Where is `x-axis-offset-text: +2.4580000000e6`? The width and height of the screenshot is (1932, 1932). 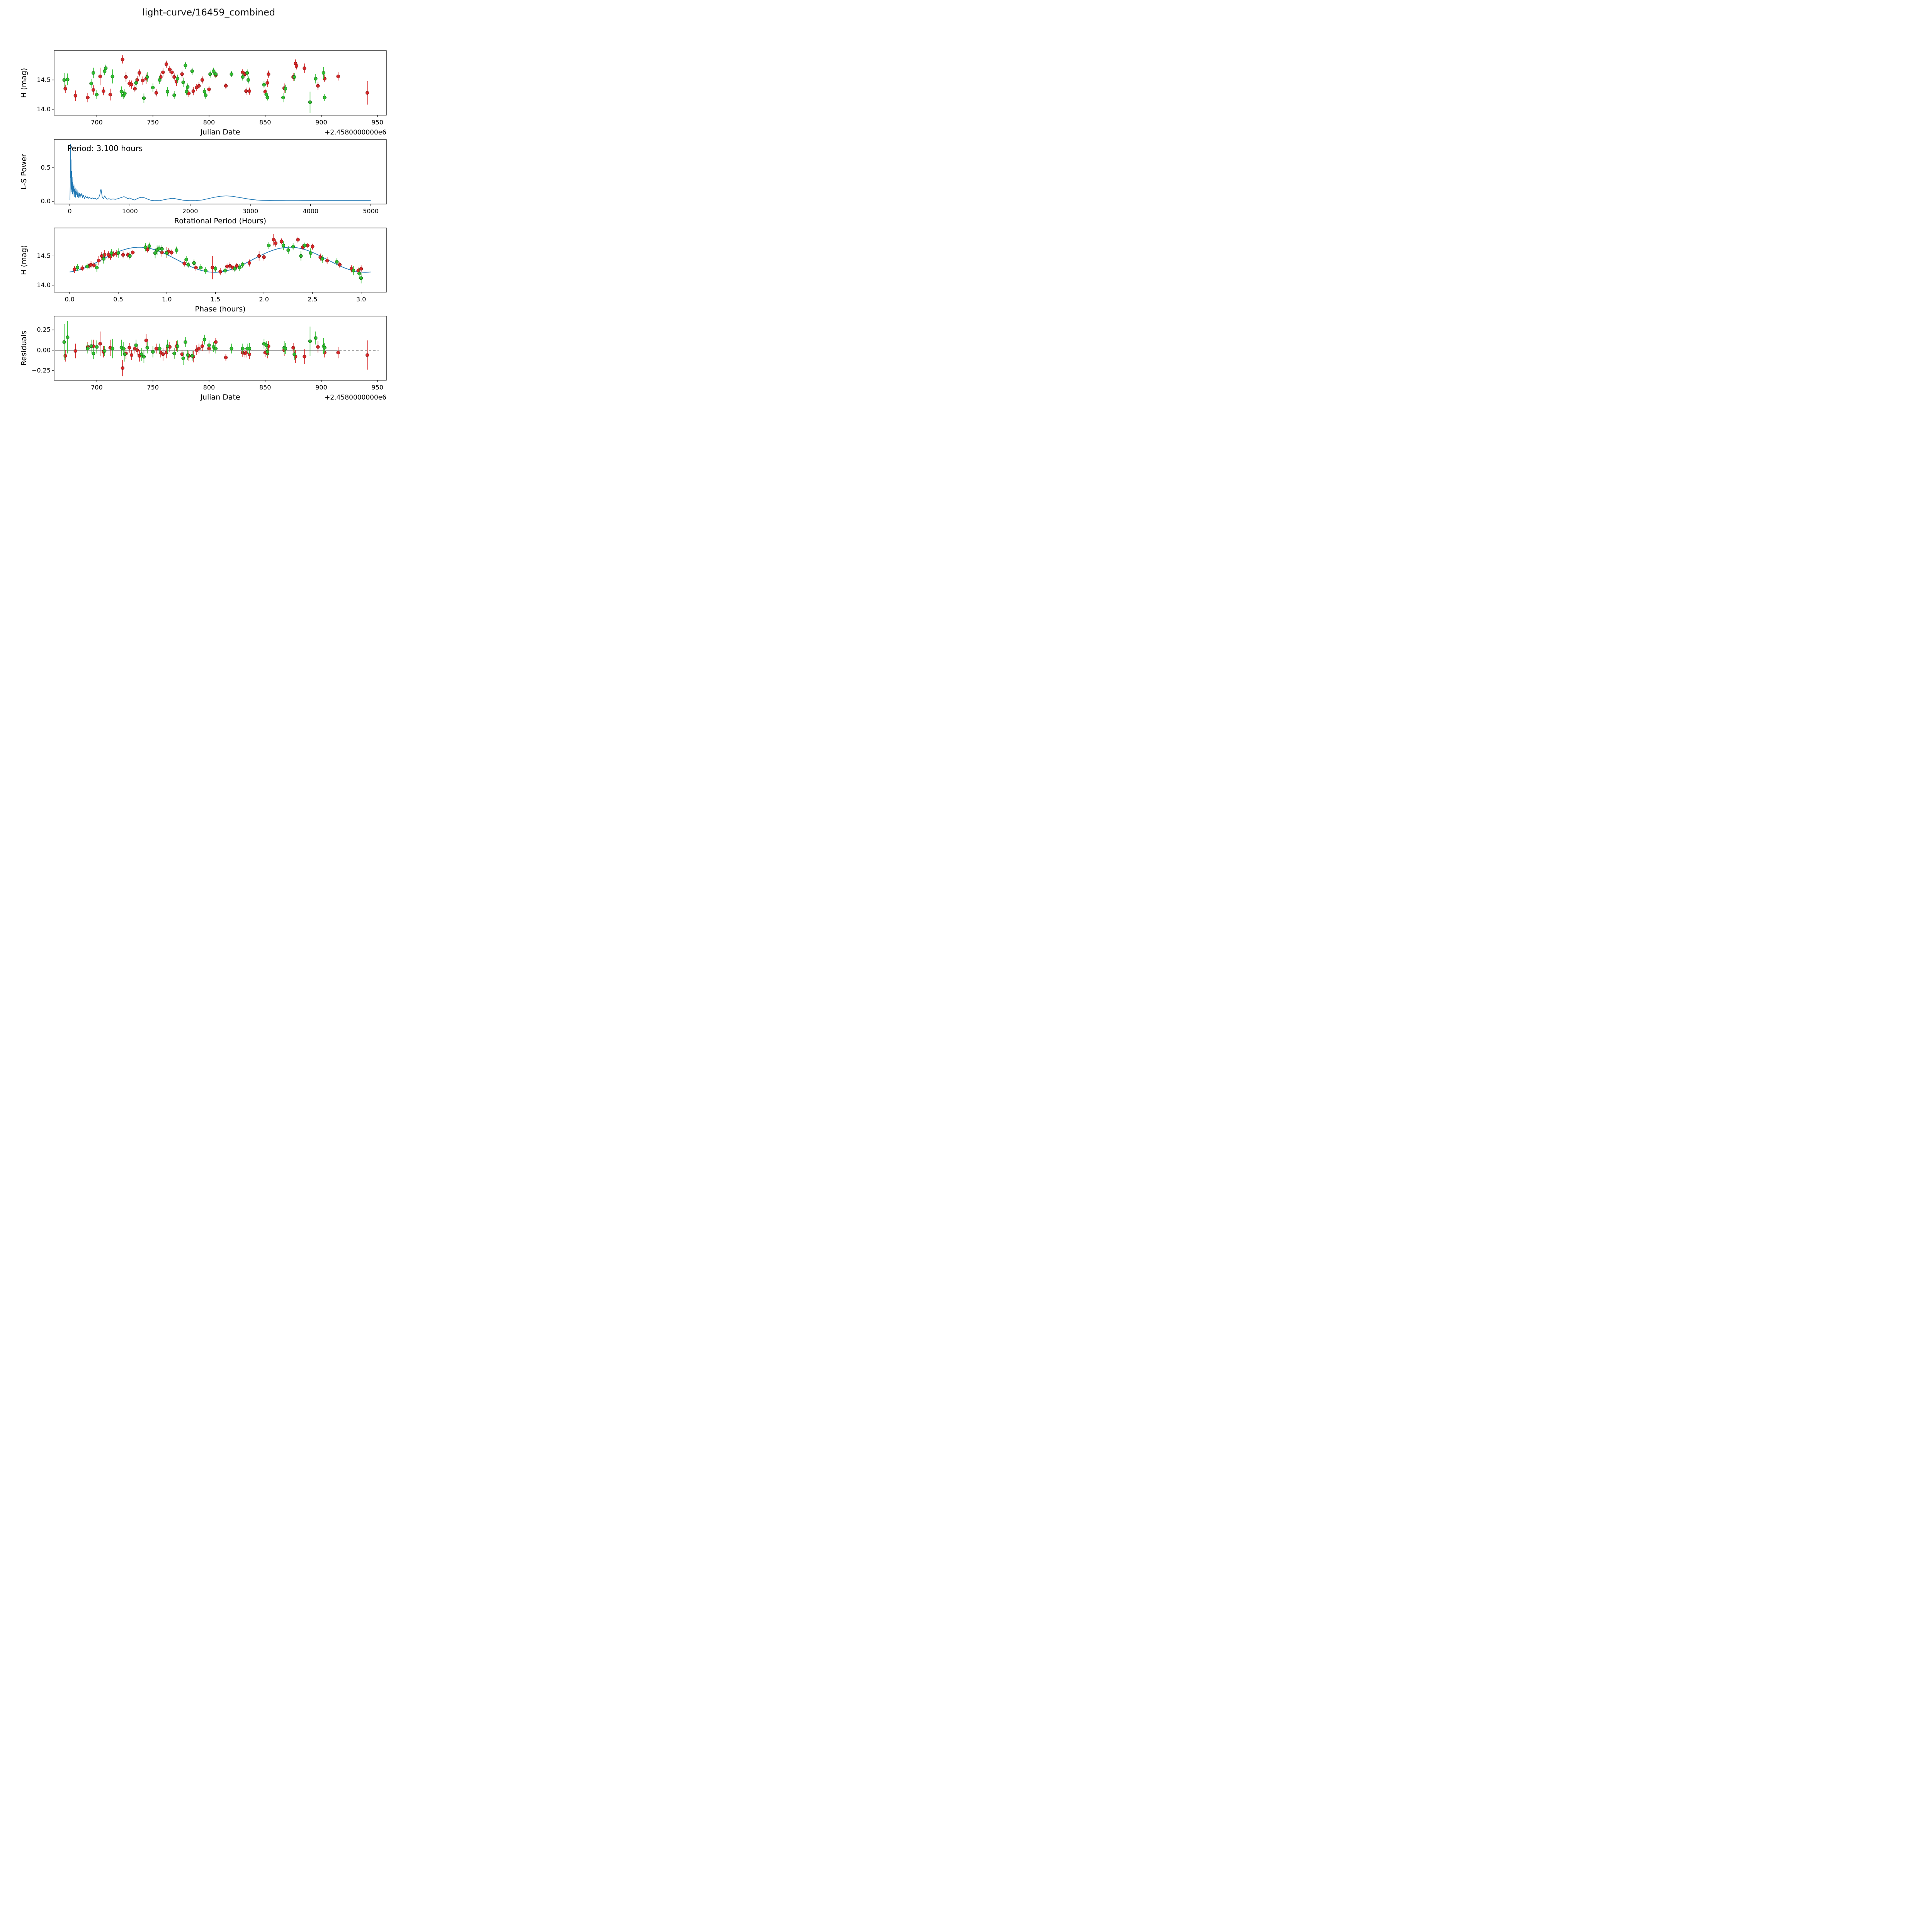
x-axis-offset-text: +2.4580000000e6 is located at coordinates (355, 132).